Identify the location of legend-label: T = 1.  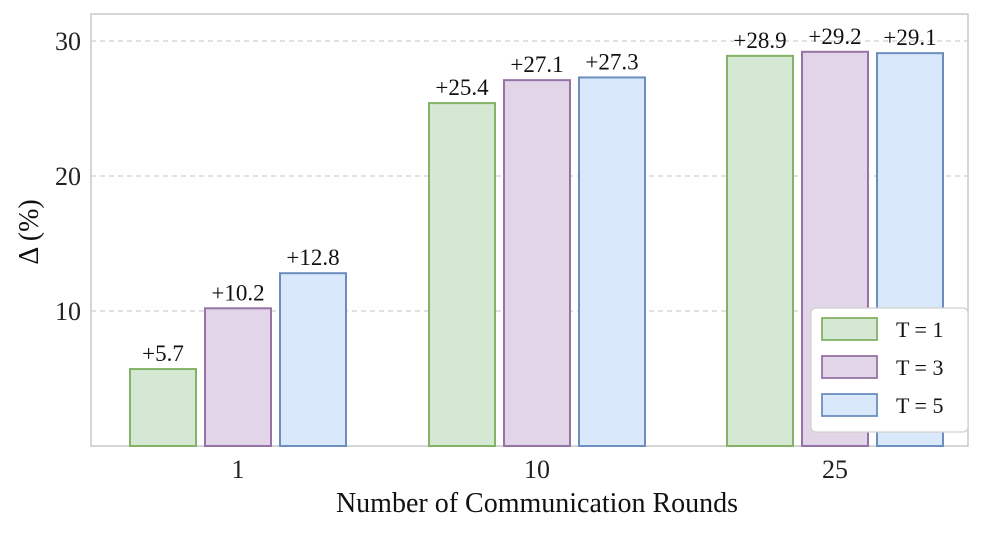
(919, 329).